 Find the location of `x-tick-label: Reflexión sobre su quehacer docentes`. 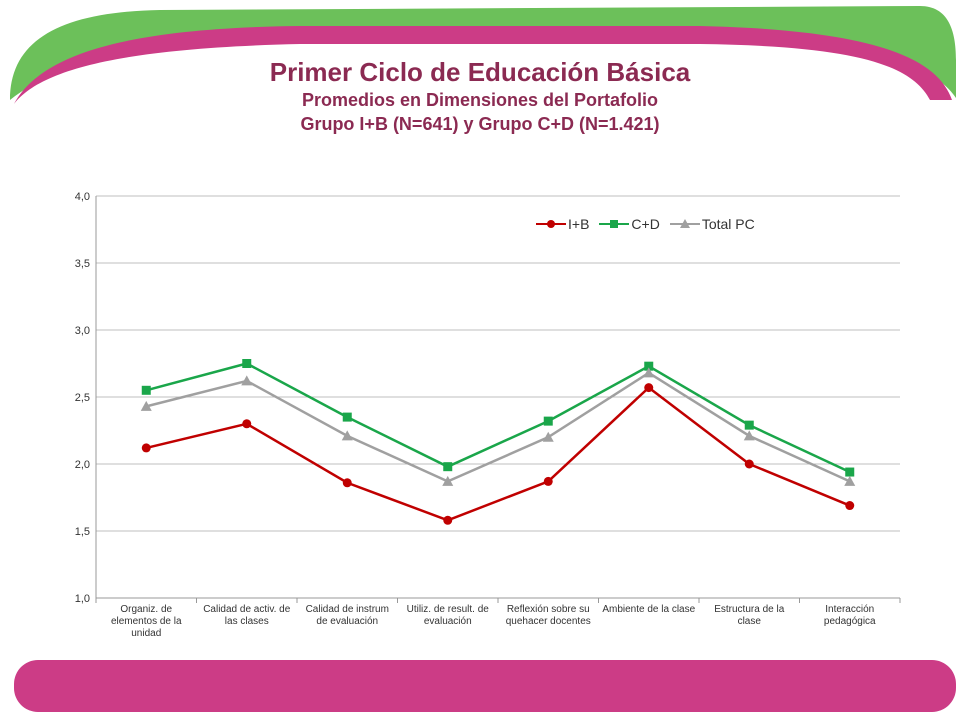

x-tick-label: Reflexión sobre su quehacer docentes is located at coordinates (548, 615).